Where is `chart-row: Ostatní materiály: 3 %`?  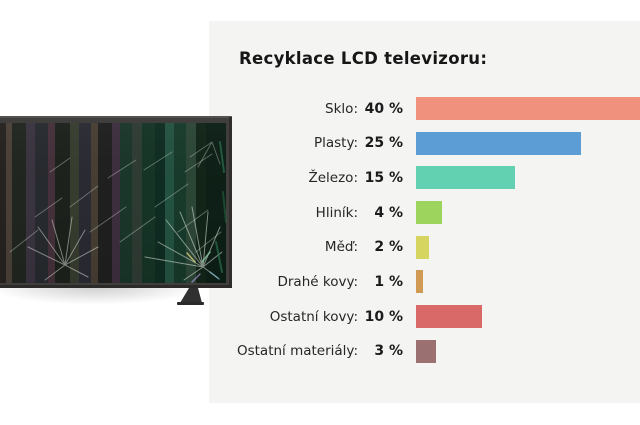
chart-row: Ostatní materiály: 3 % is located at coordinates (434, 351).